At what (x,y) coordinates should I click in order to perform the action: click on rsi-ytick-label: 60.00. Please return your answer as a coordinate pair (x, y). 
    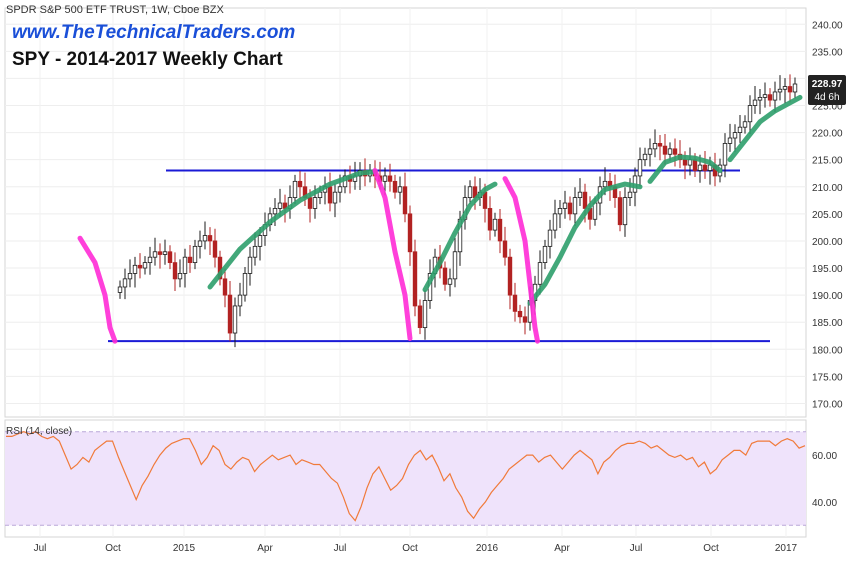
    Looking at the image, I should click on (824, 456).